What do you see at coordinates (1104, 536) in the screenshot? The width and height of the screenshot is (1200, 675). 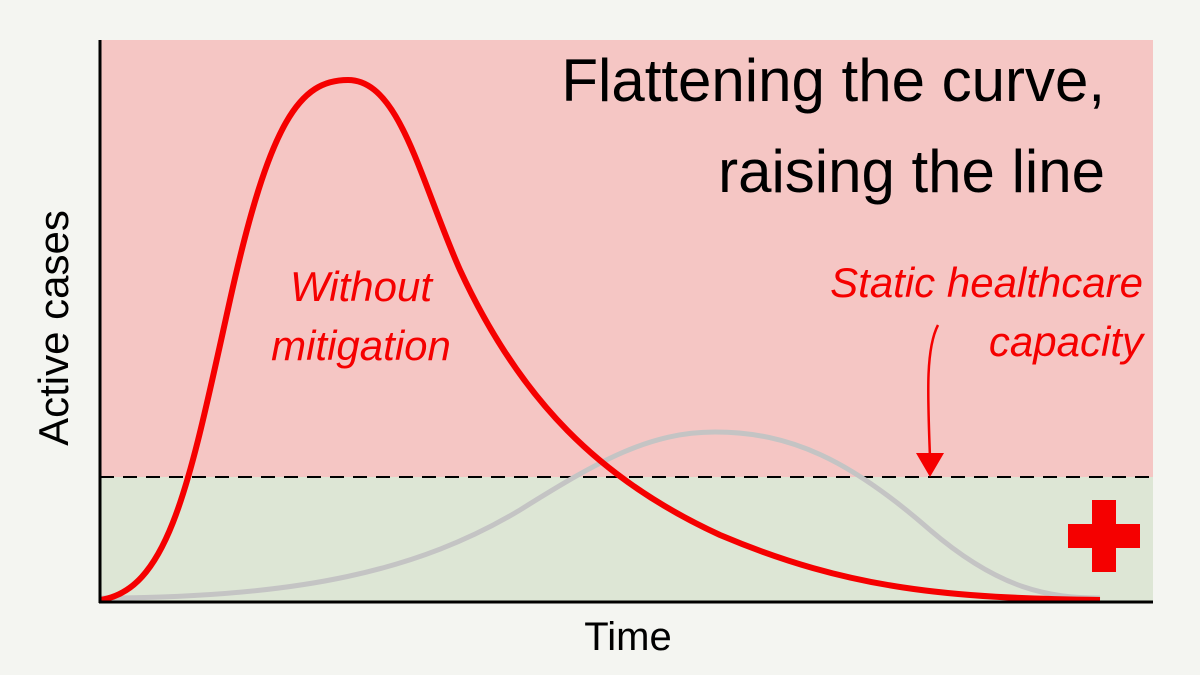 I see `cross-horizontal` at bounding box center [1104, 536].